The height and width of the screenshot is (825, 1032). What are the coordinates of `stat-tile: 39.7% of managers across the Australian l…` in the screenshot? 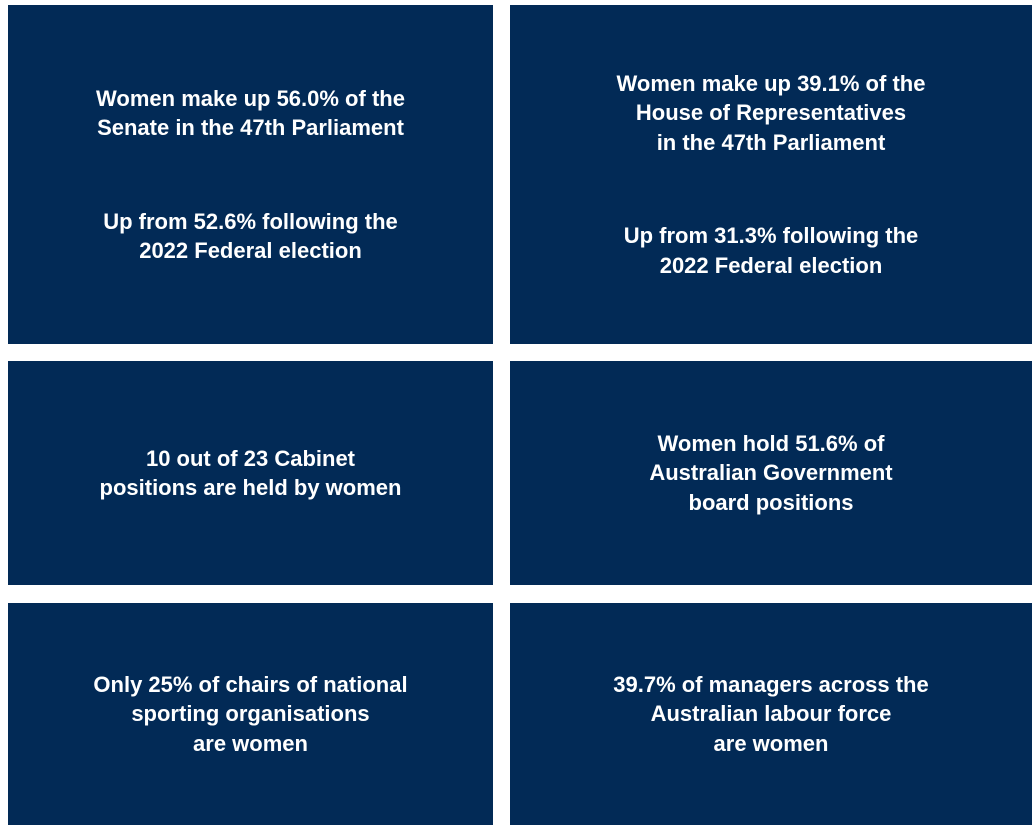 It's located at (771, 714).